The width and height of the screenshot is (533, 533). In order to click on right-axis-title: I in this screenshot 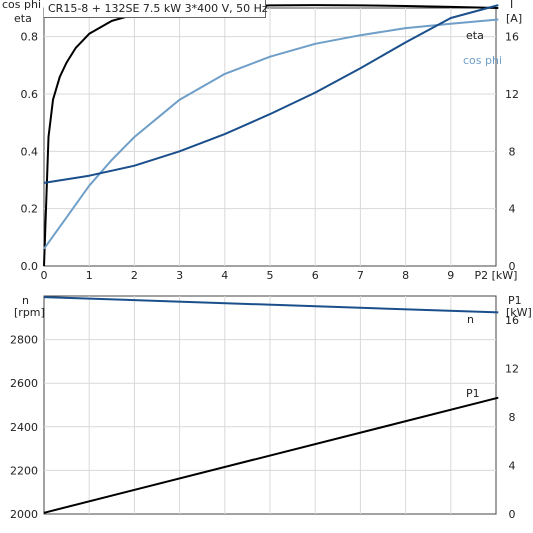, I will do `click(511, 5)`.